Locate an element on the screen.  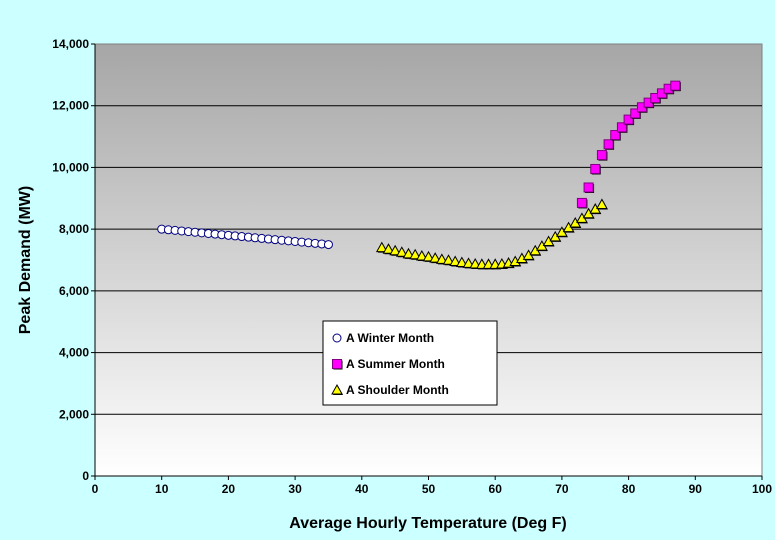
y-tick-label: 8,000 is located at coordinates (74, 229).